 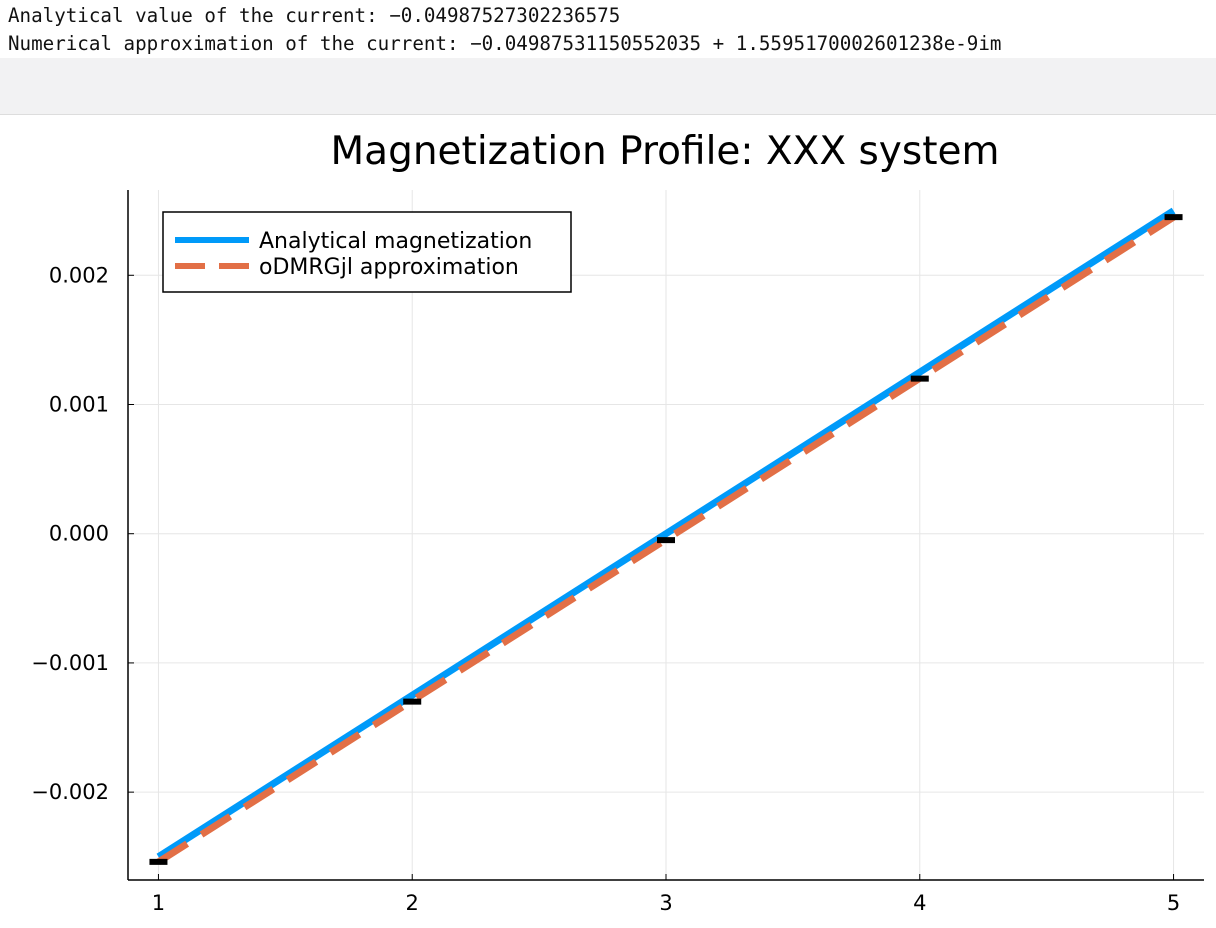 What do you see at coordinates (395, 241) in the screenshot?
I see `legend-label-1: Analytical magnetization` at bounding box center [395, 241].